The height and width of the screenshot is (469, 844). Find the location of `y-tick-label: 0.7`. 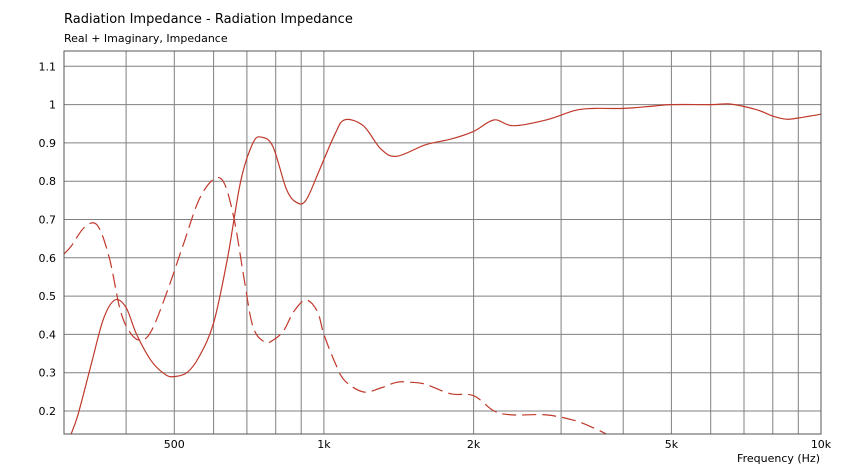

y-tick-label: 0.7 is located at coordinates (48, 220).